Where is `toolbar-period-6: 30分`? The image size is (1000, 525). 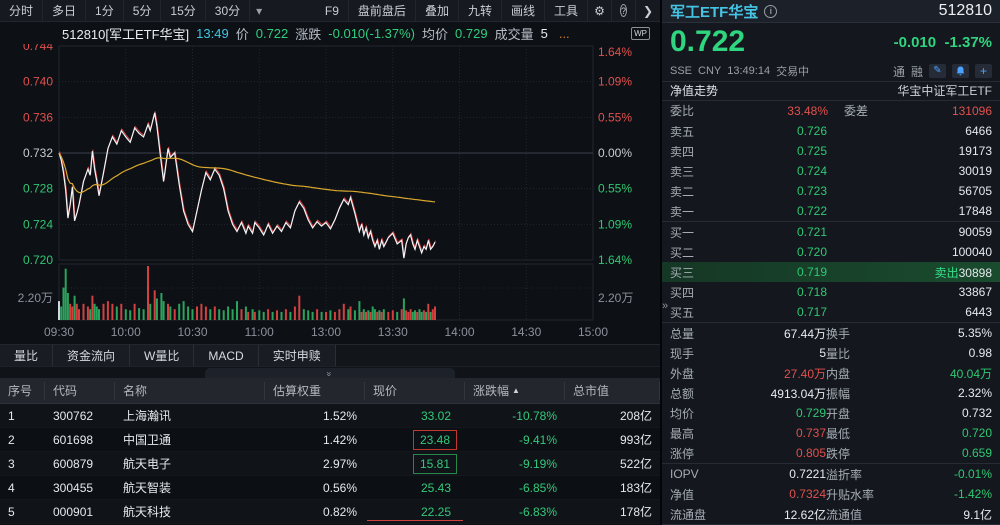
toolbar-period-6: 30分 is located at coordinates (228, 10).